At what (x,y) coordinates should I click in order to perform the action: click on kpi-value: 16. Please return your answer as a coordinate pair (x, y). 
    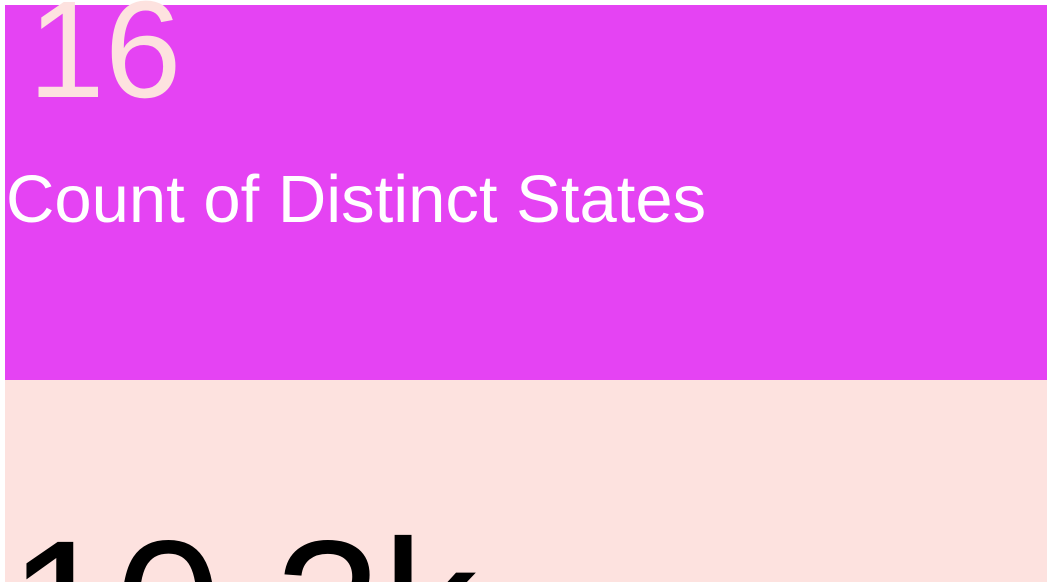
    Looking at the image, I should click on (105, 63).